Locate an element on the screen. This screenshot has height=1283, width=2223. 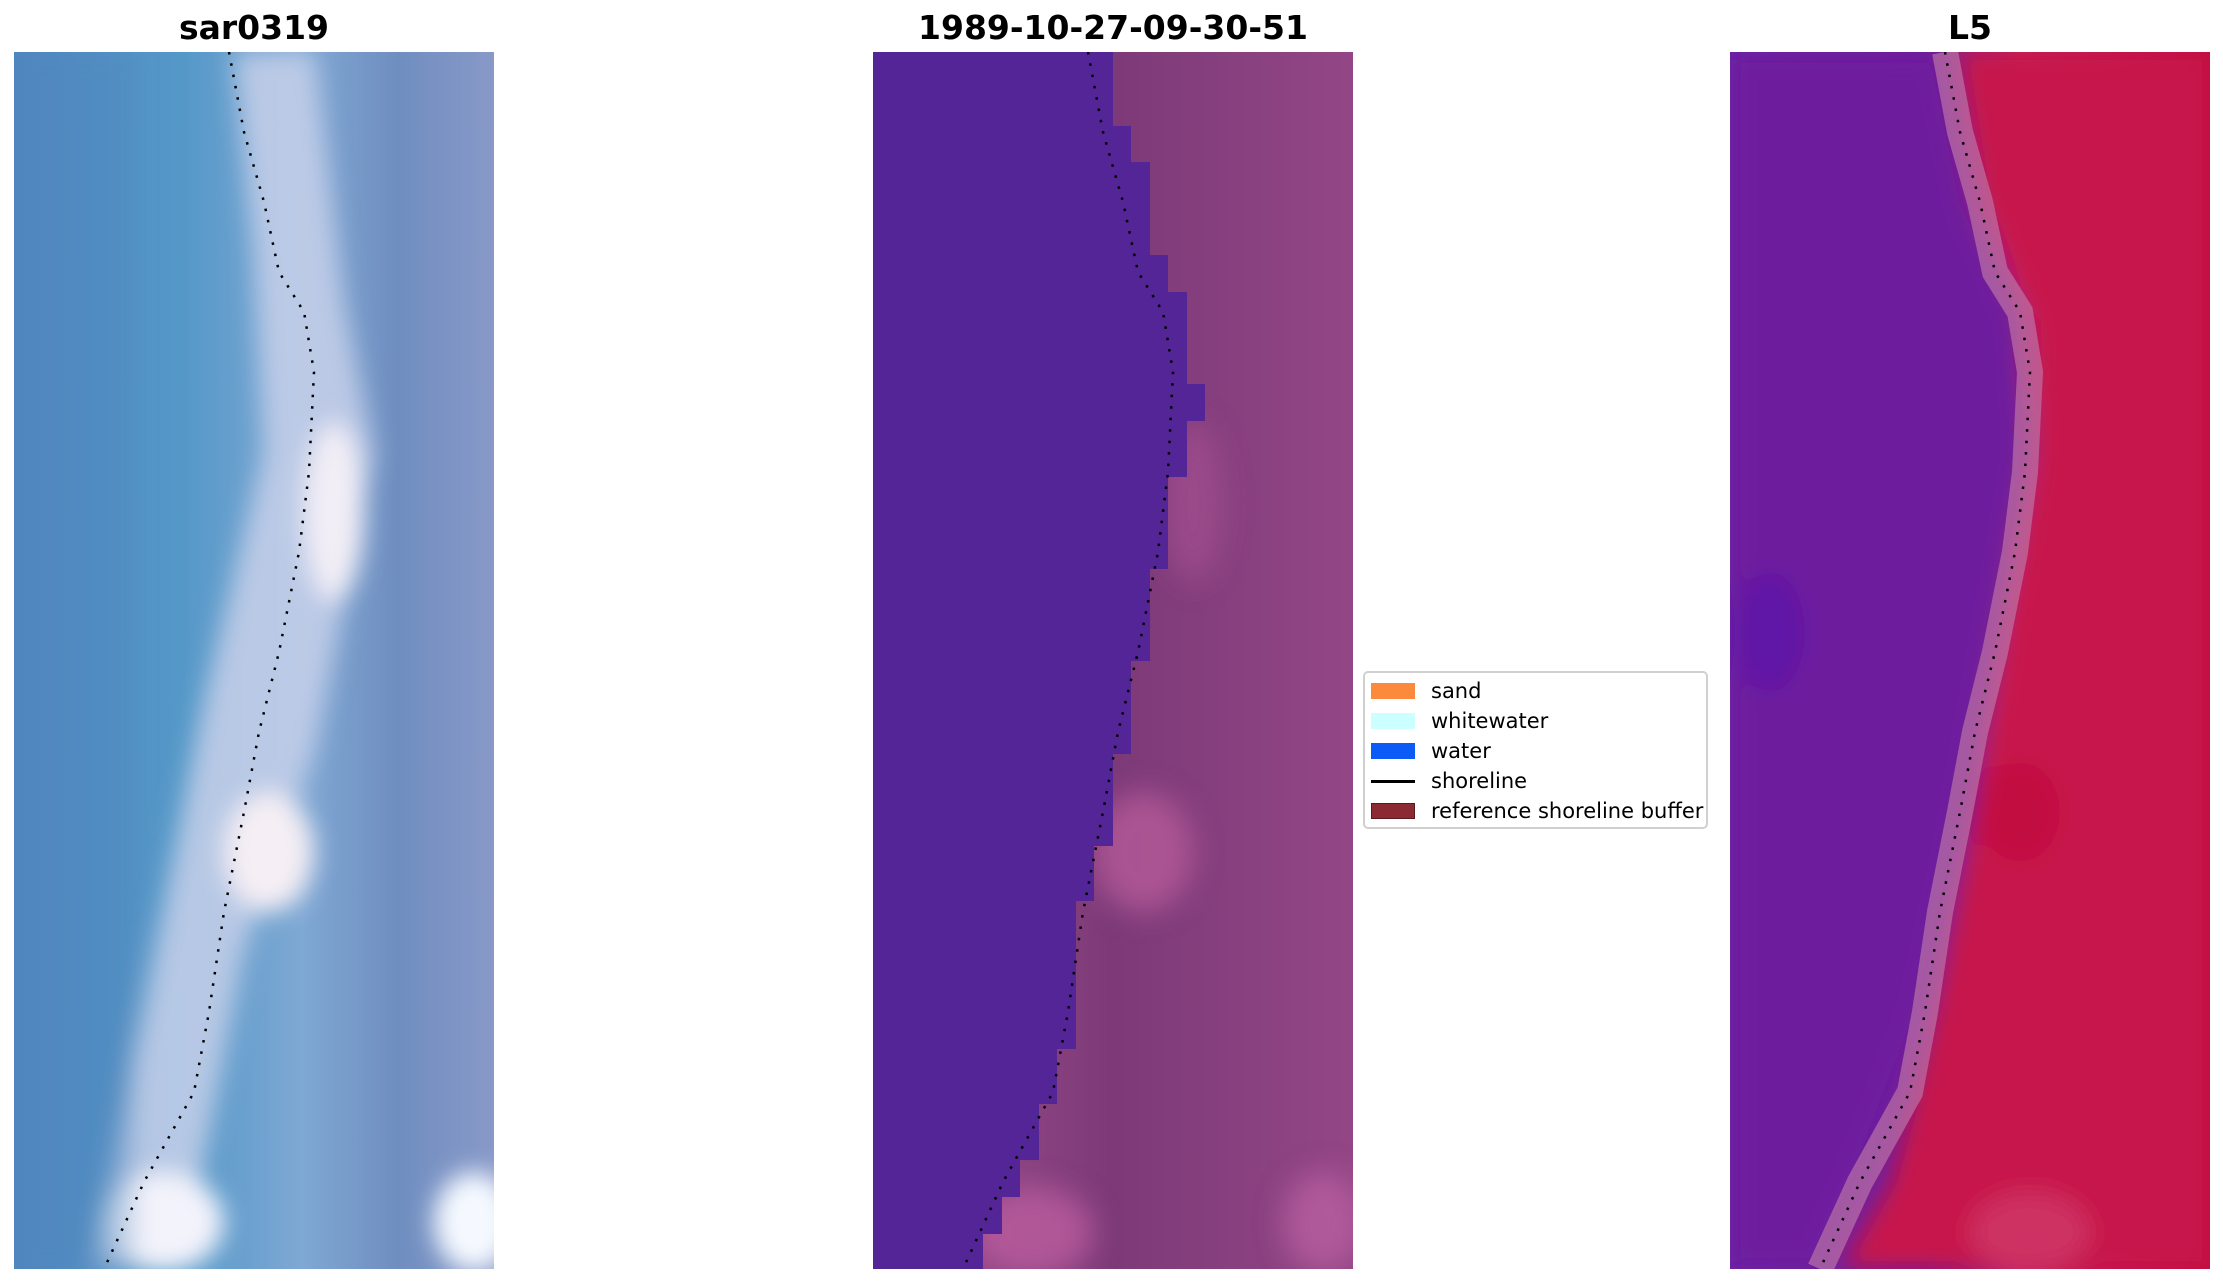
legend-item-sand: sand is located at coordinates (1426, 691).